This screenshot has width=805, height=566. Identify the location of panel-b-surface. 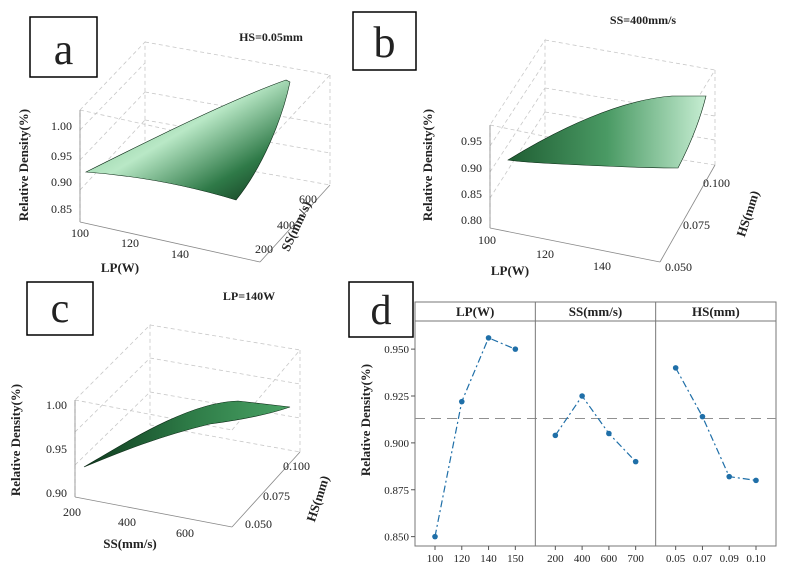
(607, 132).